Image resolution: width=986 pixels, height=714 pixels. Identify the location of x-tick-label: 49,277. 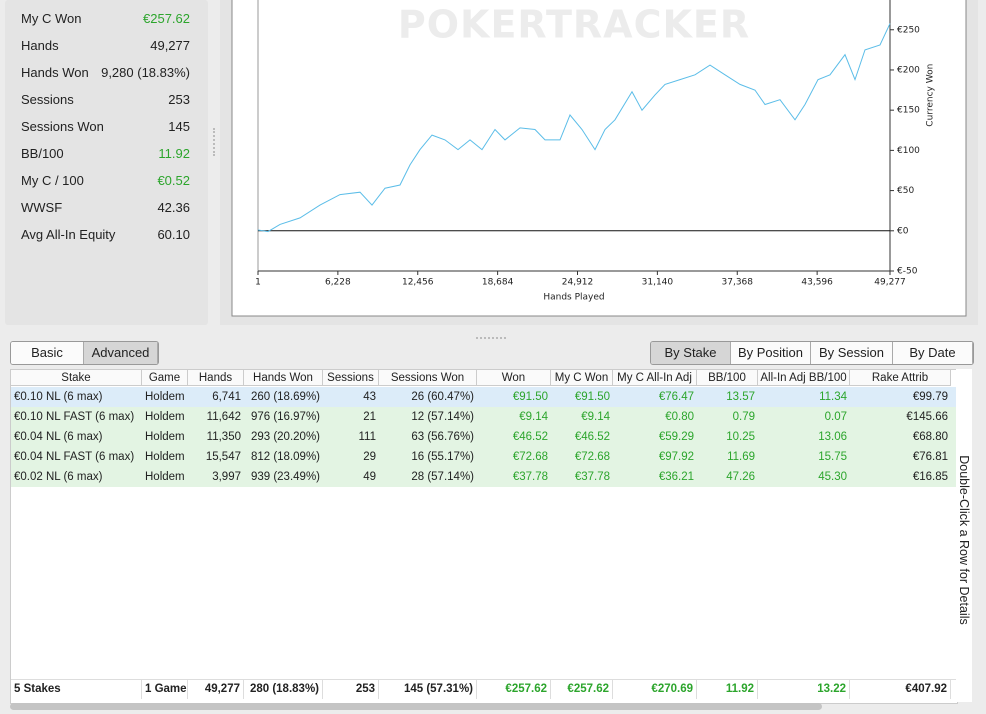
(890, 283).